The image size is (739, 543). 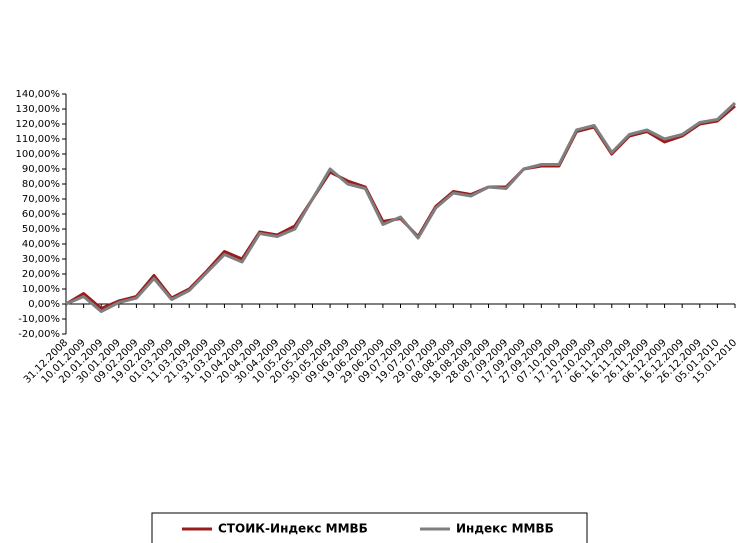 What do you see at coordinates (41, 184) in the screenshot?
I see `y-tick-label: 80,00%` at bounding box center [41, 184].